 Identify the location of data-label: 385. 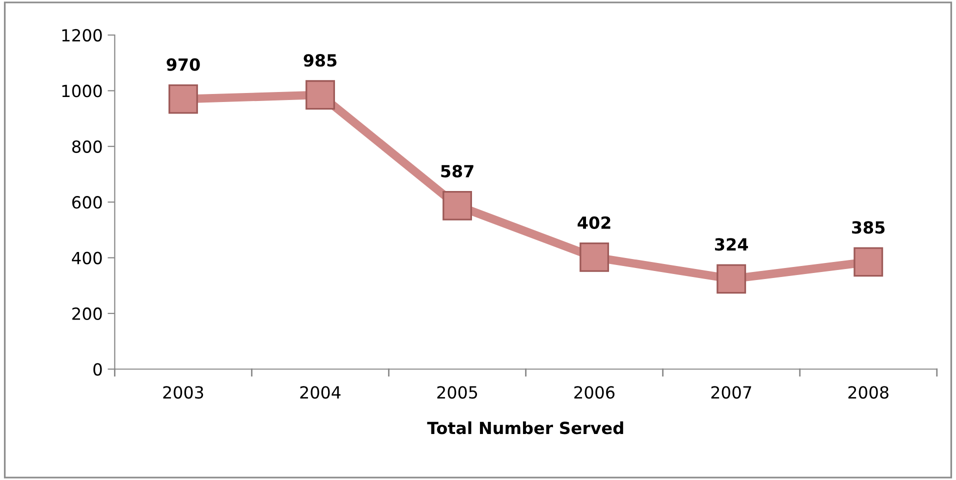
(868, 227).